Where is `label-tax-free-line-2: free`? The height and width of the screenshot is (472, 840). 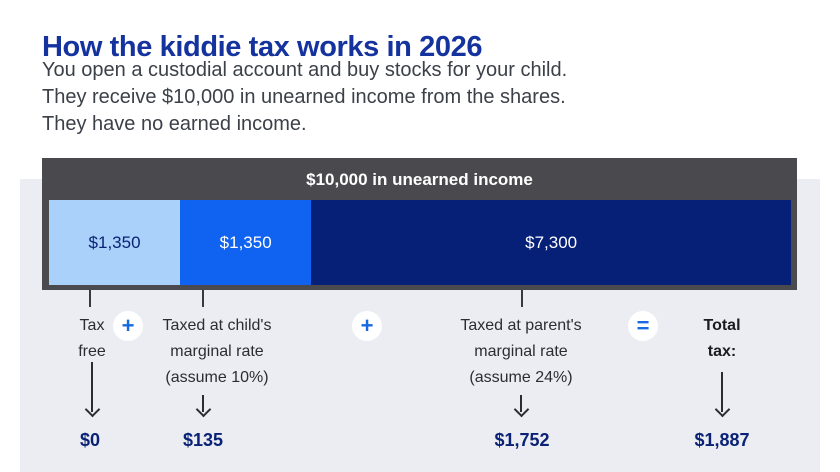 label-tax-free-line-2: free is located at coordinates (92, 351).